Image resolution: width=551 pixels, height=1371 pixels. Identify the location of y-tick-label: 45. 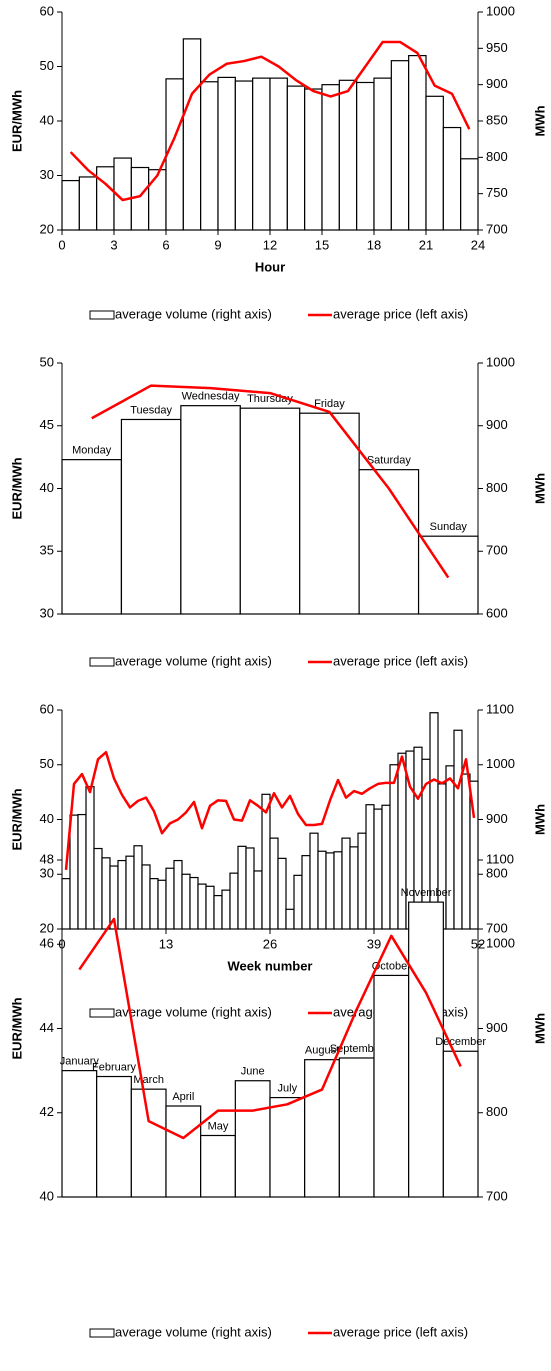
(47, 424).